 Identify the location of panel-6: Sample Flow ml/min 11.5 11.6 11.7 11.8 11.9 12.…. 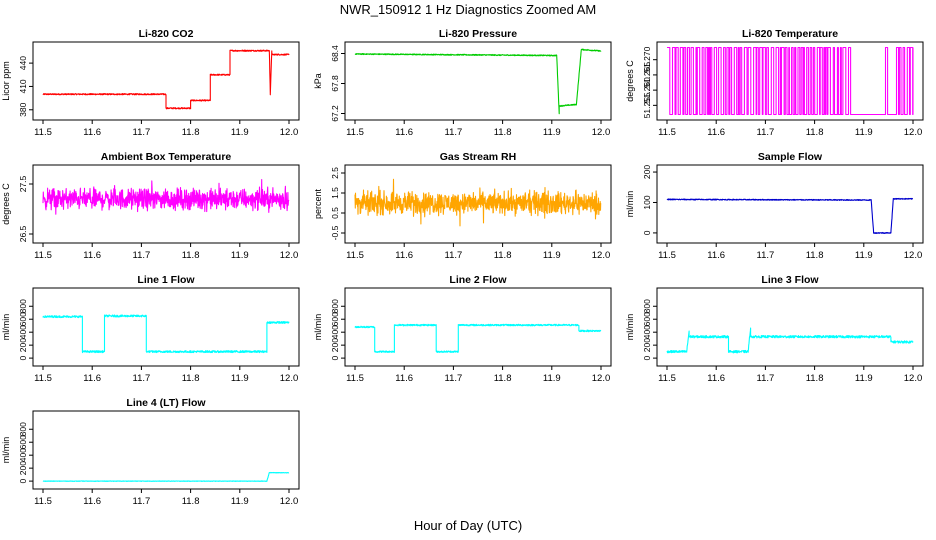
(774, 206).